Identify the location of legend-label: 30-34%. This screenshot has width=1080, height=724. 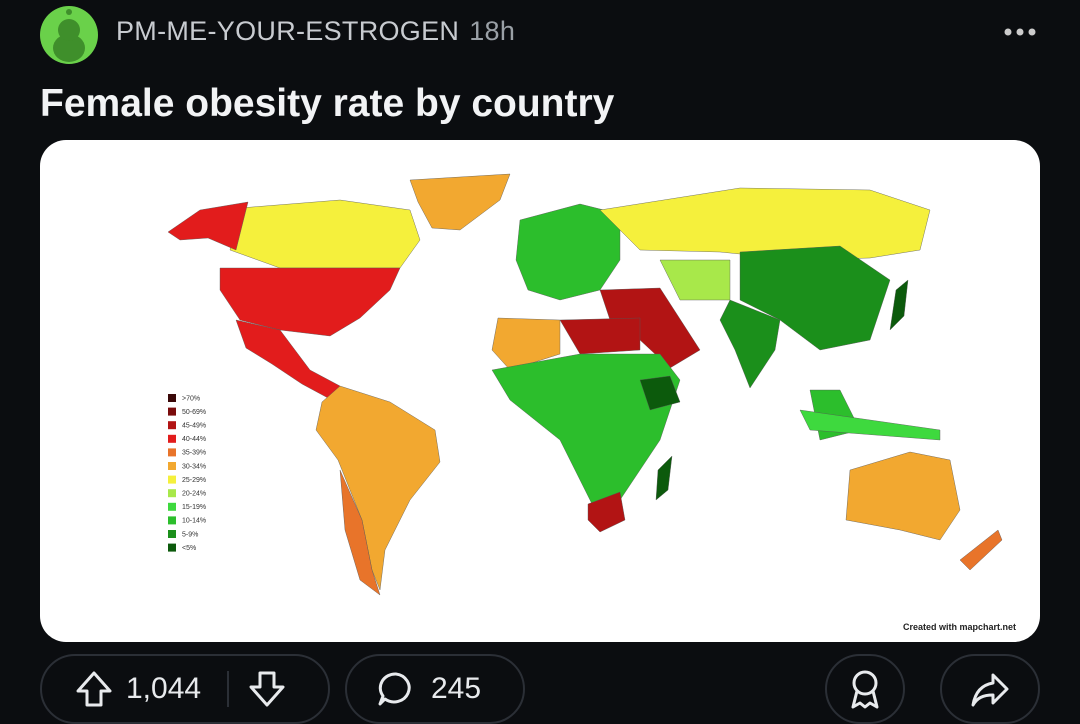
(194, 466).